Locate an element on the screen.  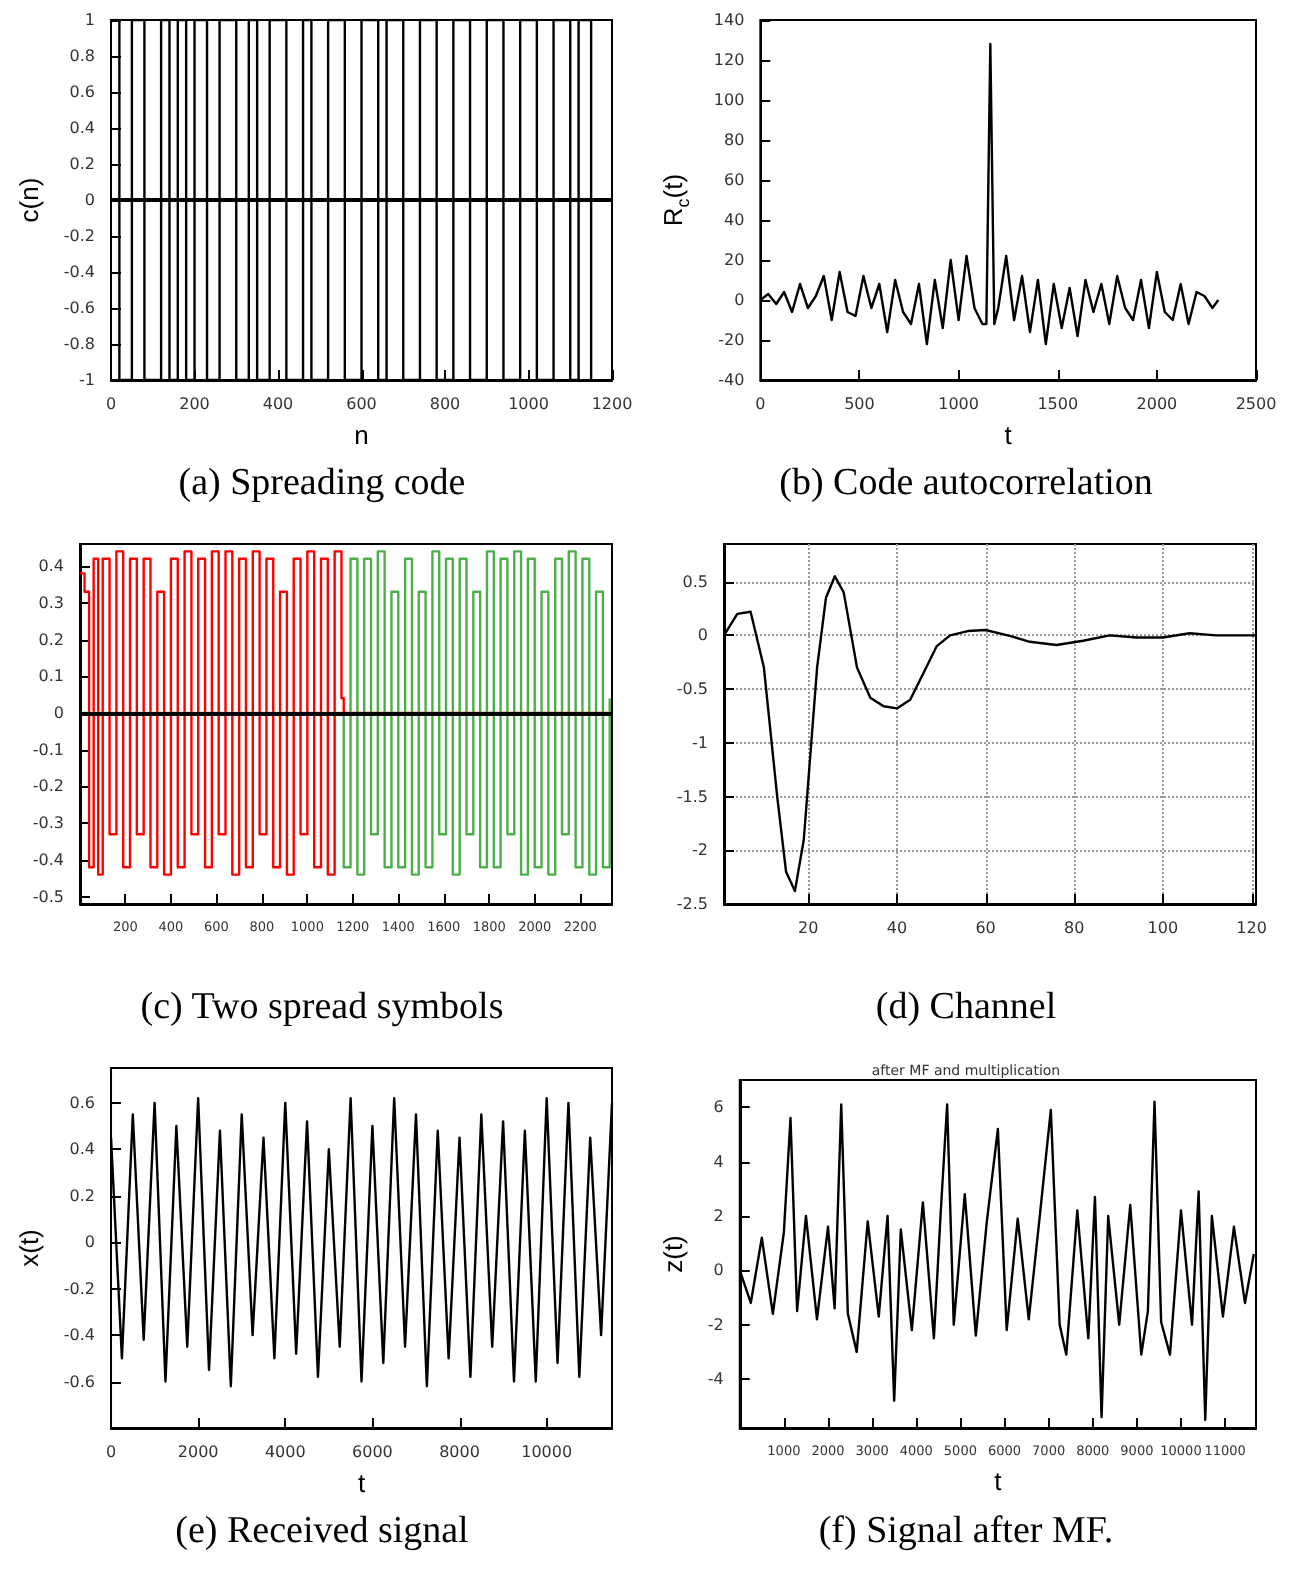
x-tick-label: 1200 is located at coordinates (612, 404).